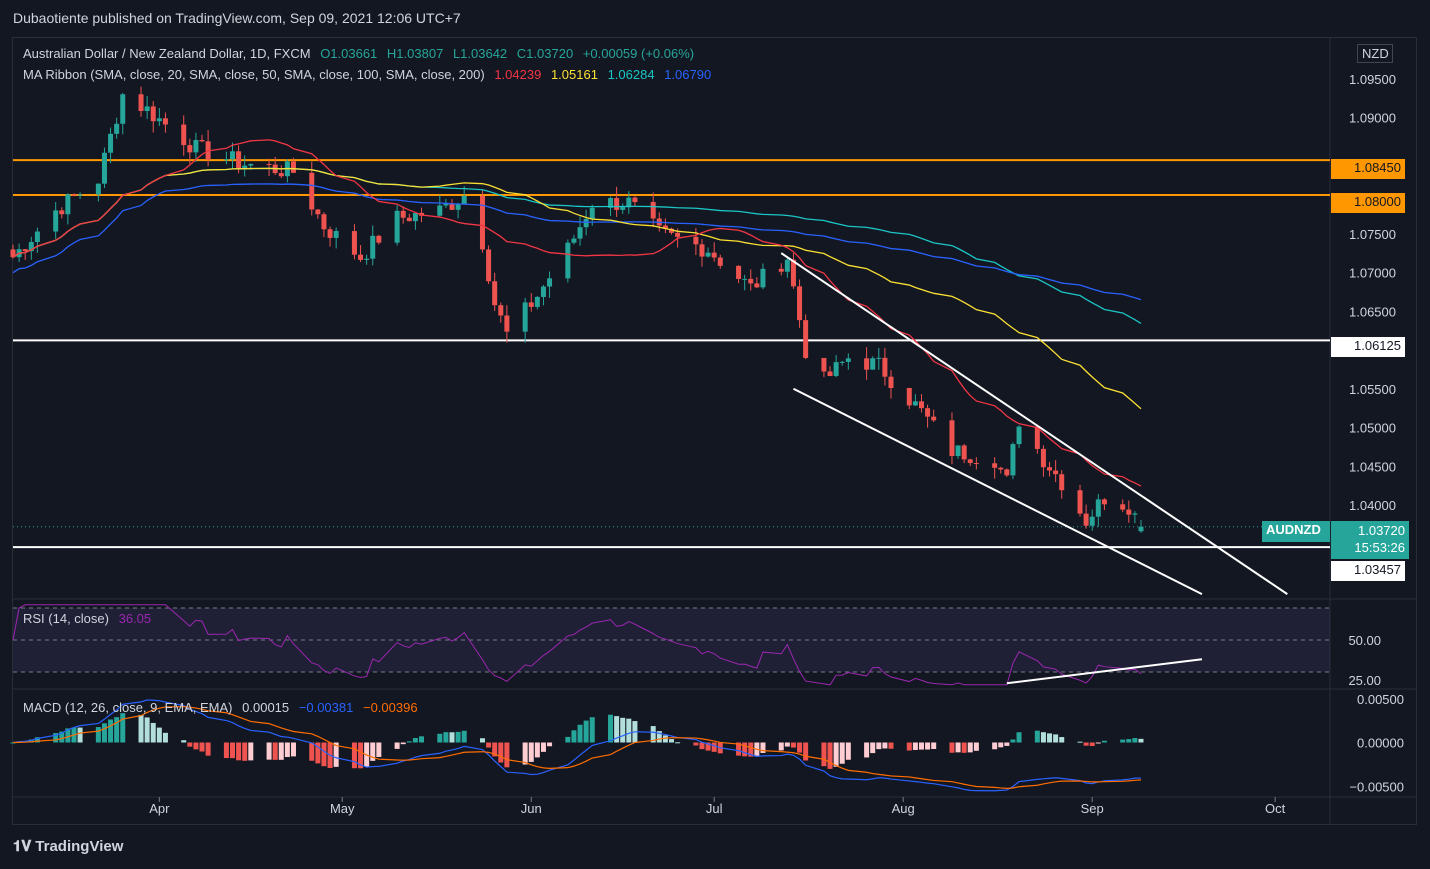  What do you see at coordinates (577, 245) in the screenshot?
I see `ma100-line` at bounding box center [577, 245].